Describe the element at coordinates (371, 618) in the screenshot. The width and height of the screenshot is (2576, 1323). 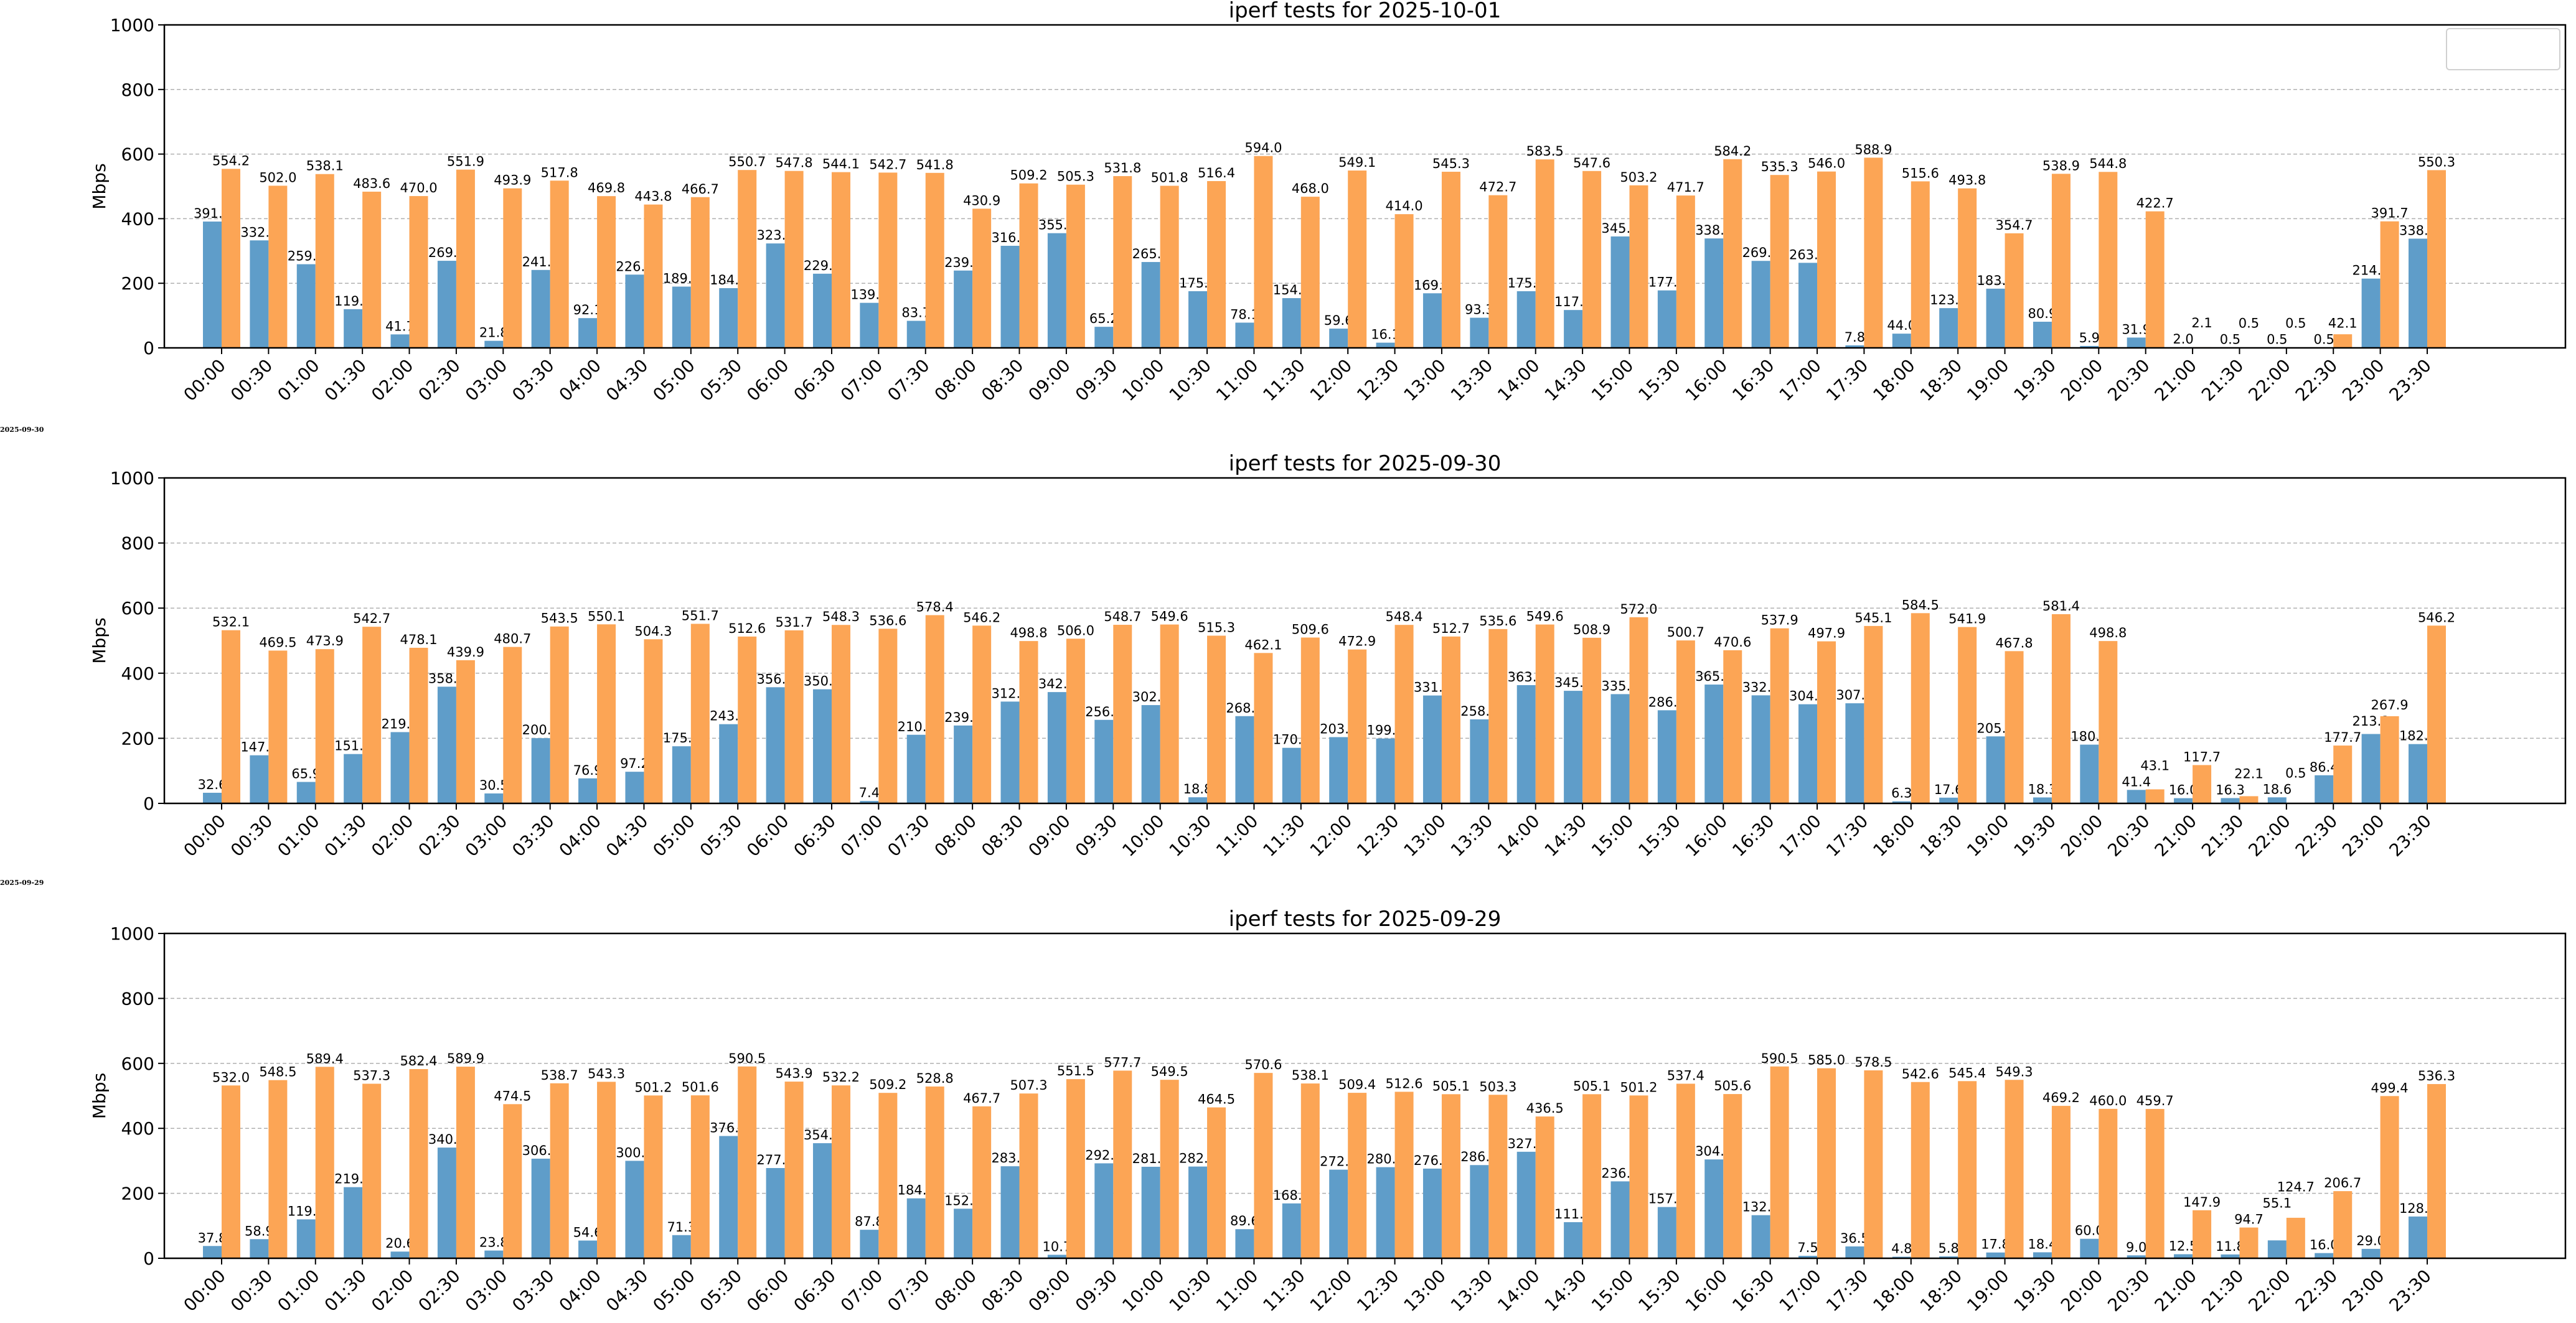
I see `bar-value-label: 542.7` at that location.